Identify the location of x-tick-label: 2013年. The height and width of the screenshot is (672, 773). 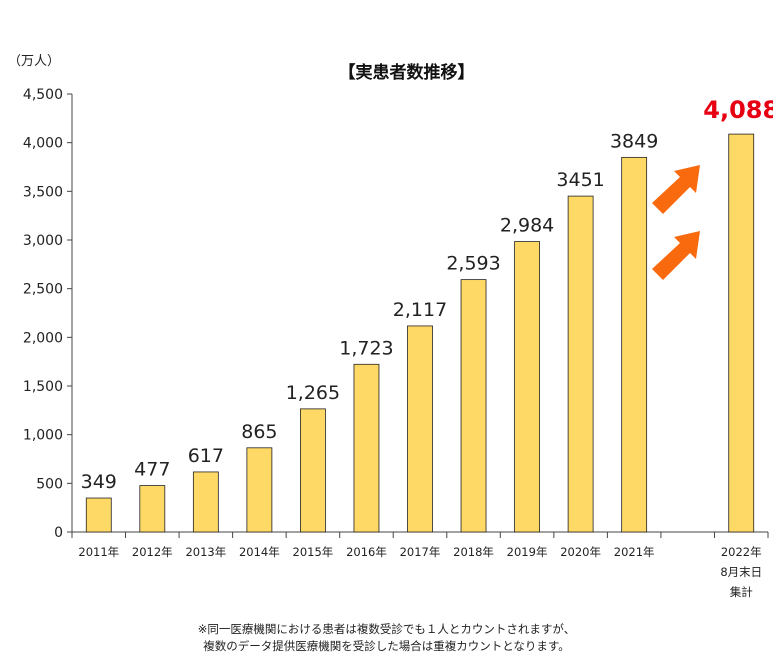
(205, 552).